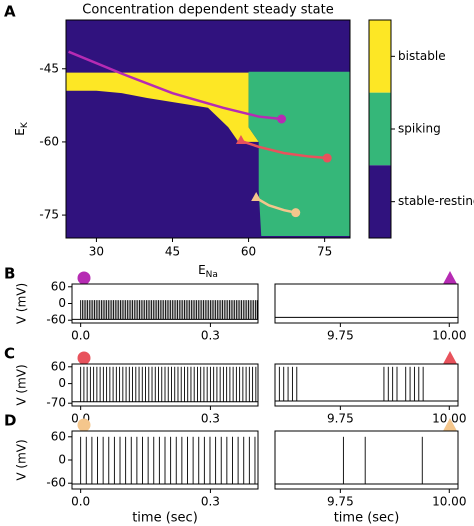 This screenshot has height=526, width=474. I want to click on panel-label: B, so click(9, 274).